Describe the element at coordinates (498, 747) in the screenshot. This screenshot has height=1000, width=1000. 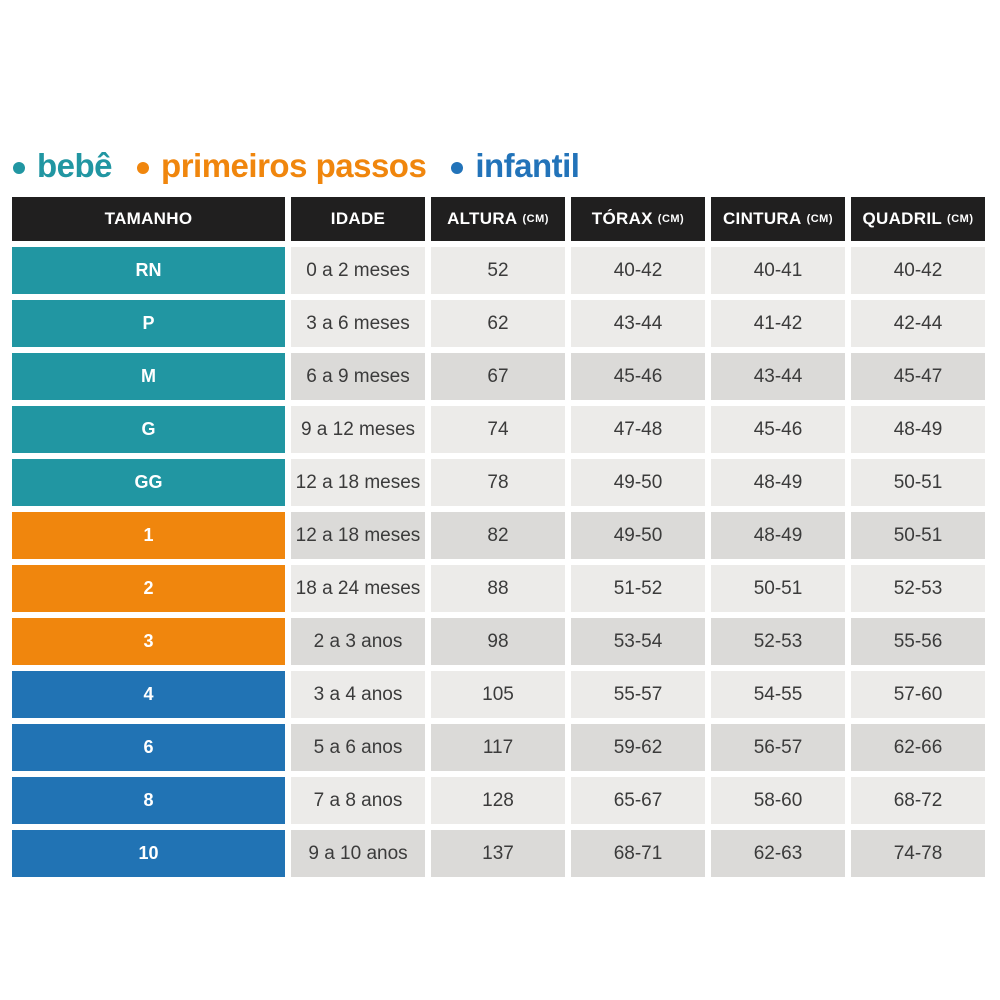
I see `altura-cell: 117` at that location.